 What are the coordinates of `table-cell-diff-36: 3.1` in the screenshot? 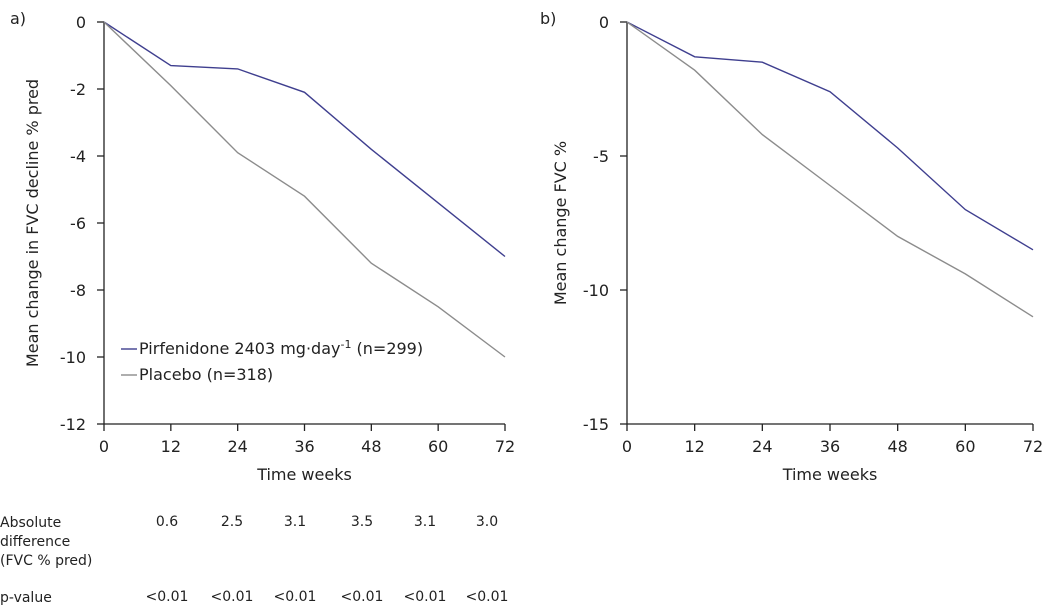 It's located at (295, 522).